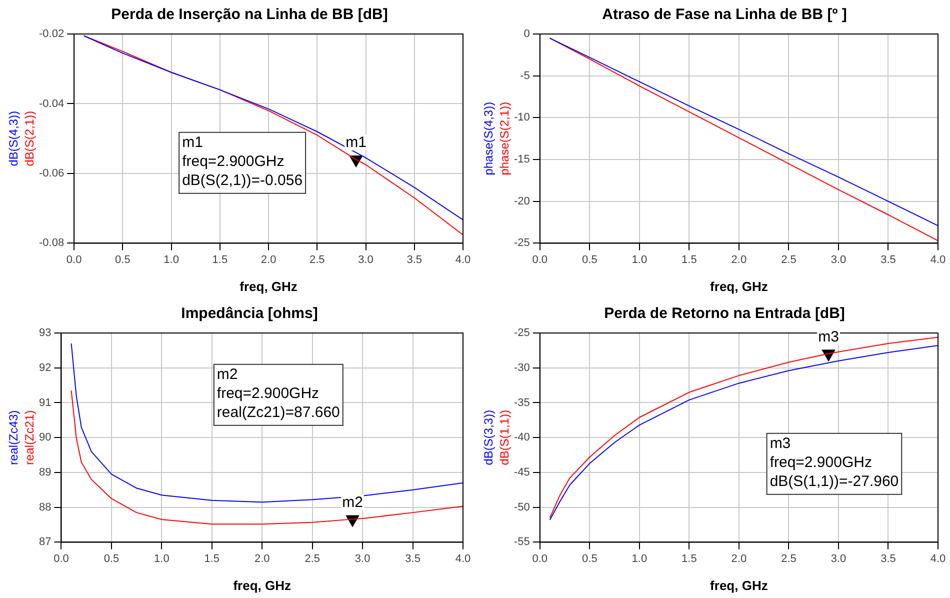 The width and height of the screenshot is (950, 598). Describe the element at coordinates (522, 472) in the screenshot. I see `y-tick-label: -45` at that location.